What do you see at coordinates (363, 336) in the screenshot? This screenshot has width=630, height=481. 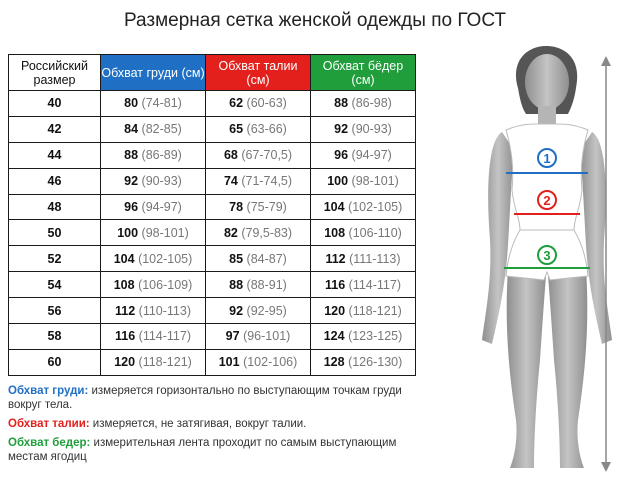 I see `hips-cell: 124 (123-125)` at bounding box center [363, 336].